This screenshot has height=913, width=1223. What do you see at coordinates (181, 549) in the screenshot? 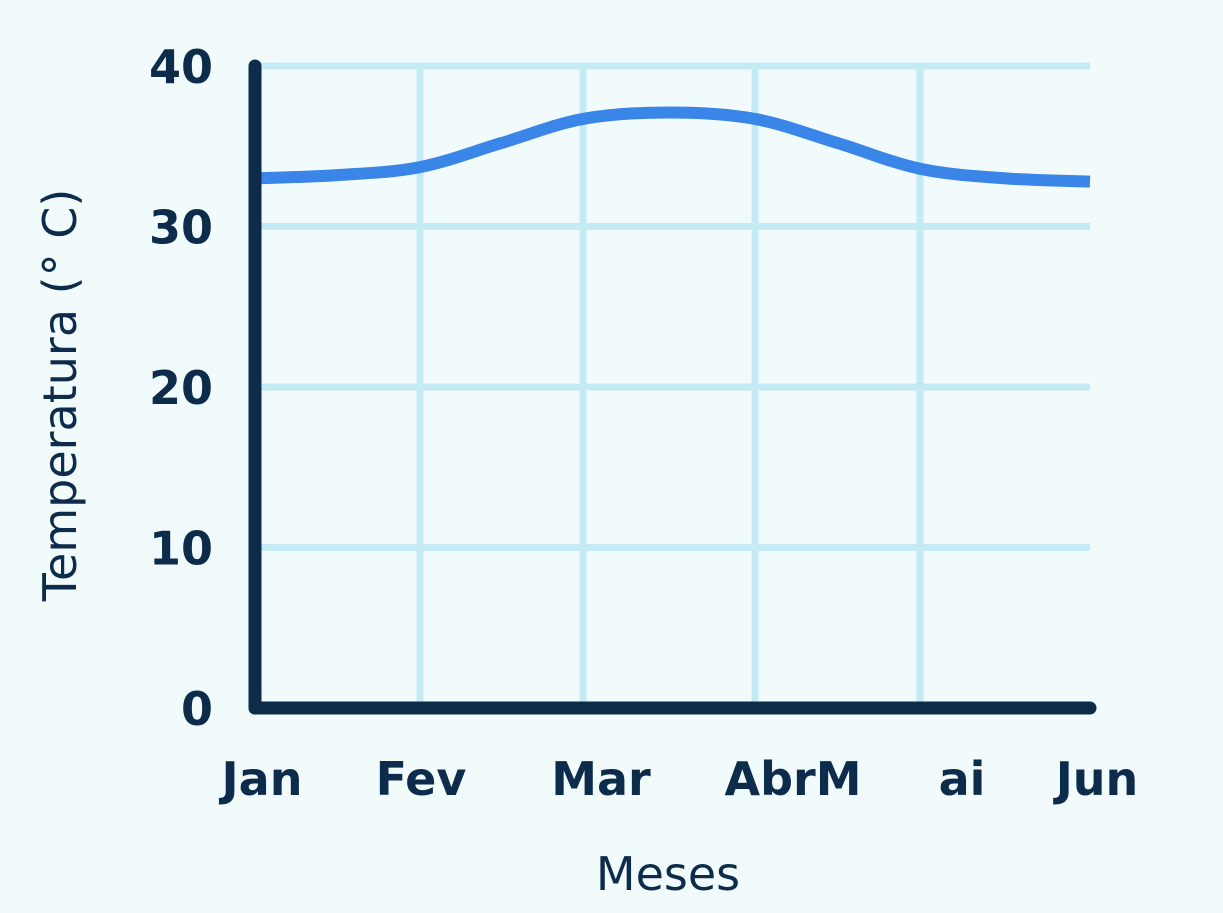
I see `y-tick-label-1: 10` at bounding box center [181, 549].